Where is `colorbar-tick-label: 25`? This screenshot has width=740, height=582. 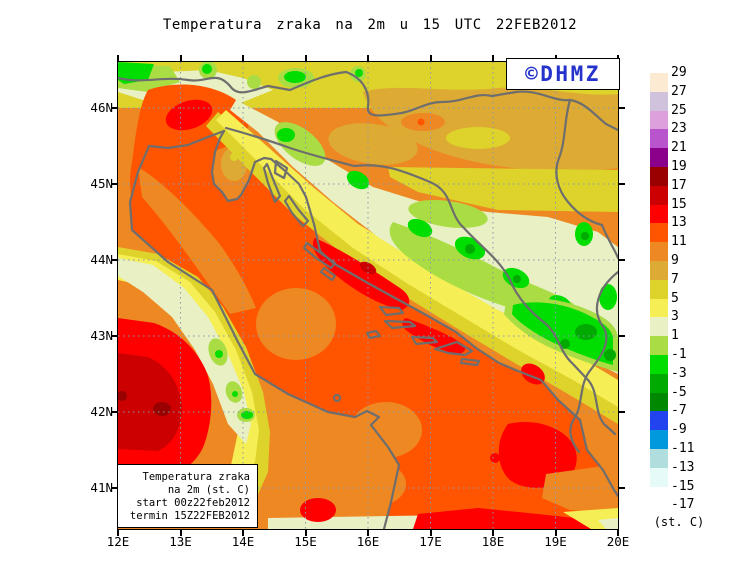
colorbar-tick-label: 25 is located at coordinates (679, 110).